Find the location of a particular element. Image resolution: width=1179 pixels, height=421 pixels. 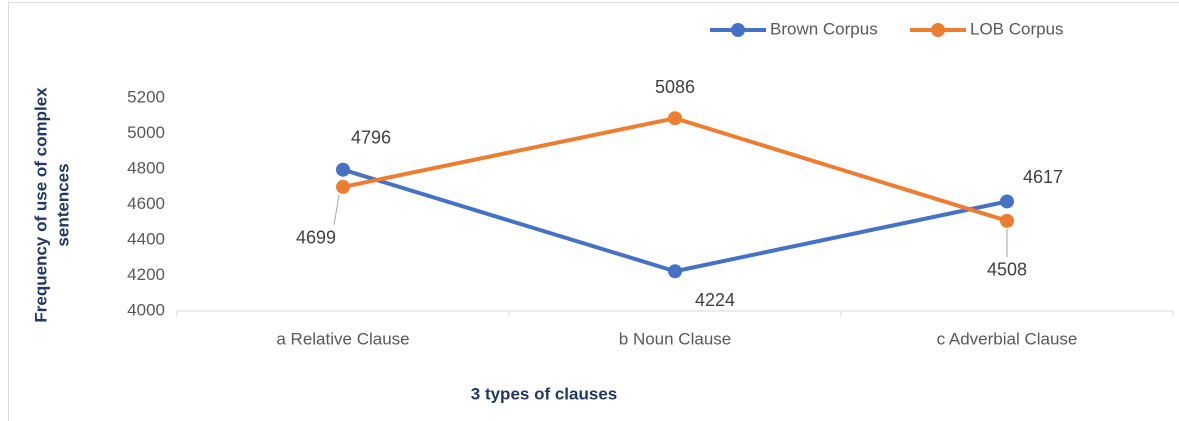

y-tick-label: 4000 is located at coordinates (146, 309).